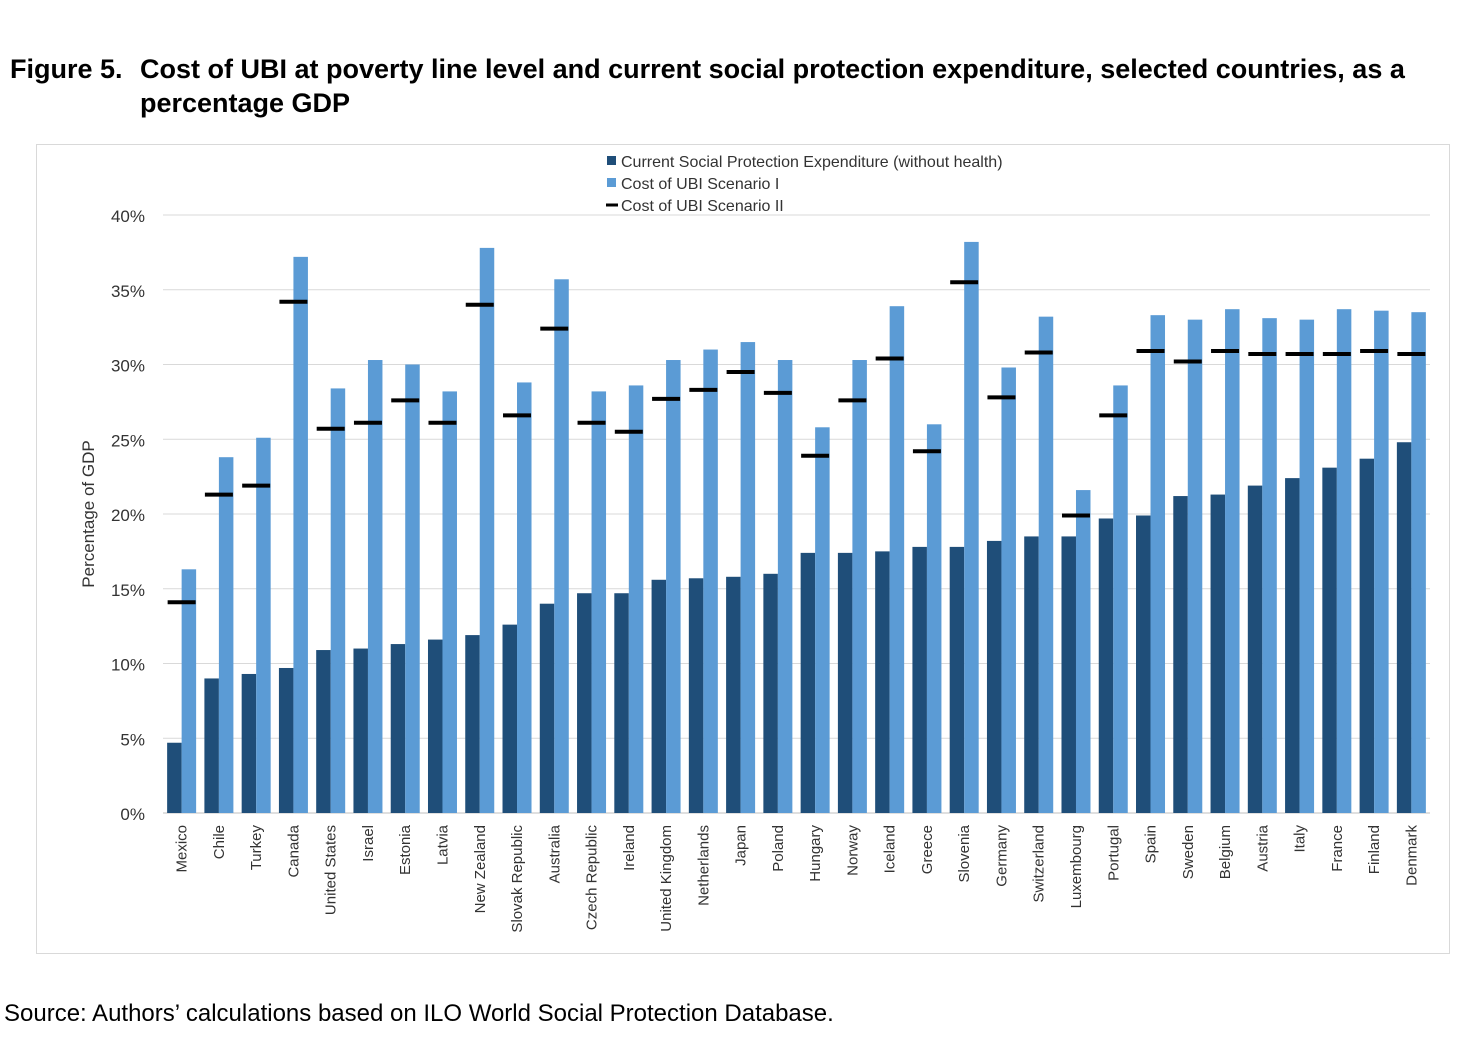 The width and height of the screenshot is (1474, 1042). Describe the element at coordinates (442, 844) in the screenshot. I see `x-tick-label: Latvia` at that location.